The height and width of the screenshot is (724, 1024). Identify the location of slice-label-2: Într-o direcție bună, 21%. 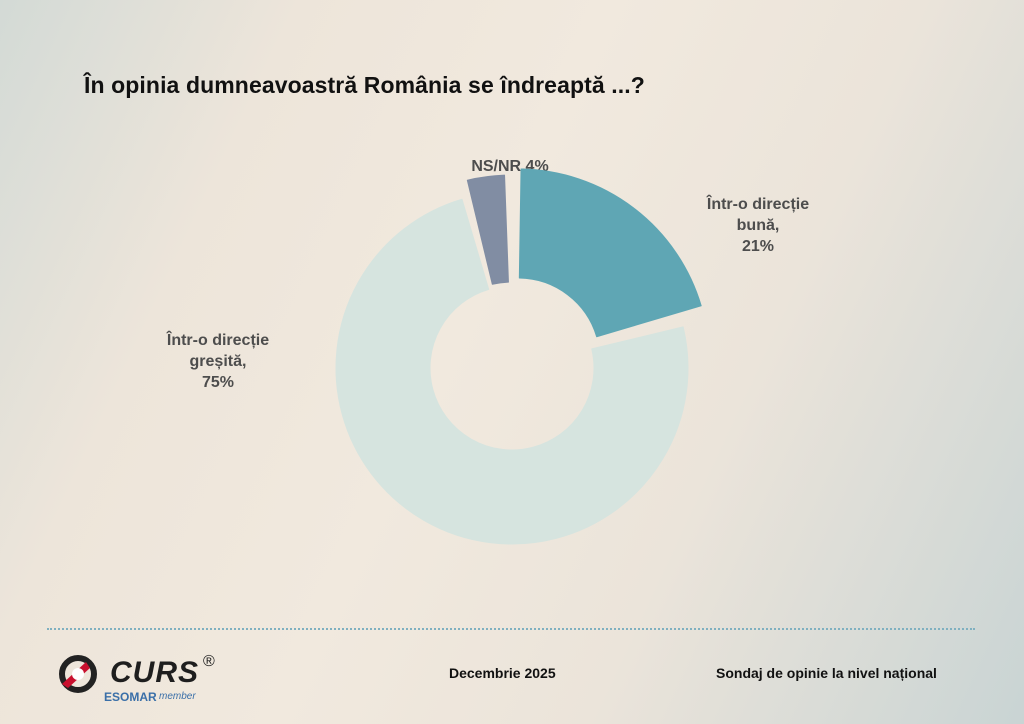
(757, 224).